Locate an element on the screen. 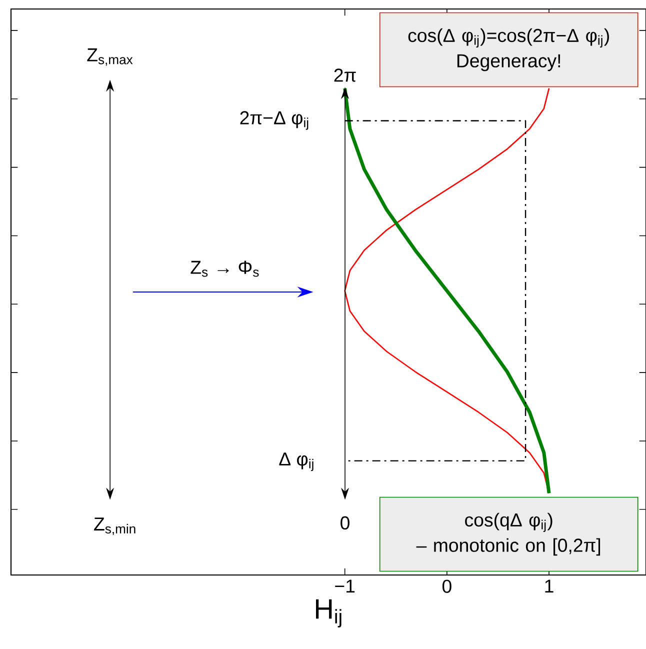  text: 0 is located at coordinates (345, 523).